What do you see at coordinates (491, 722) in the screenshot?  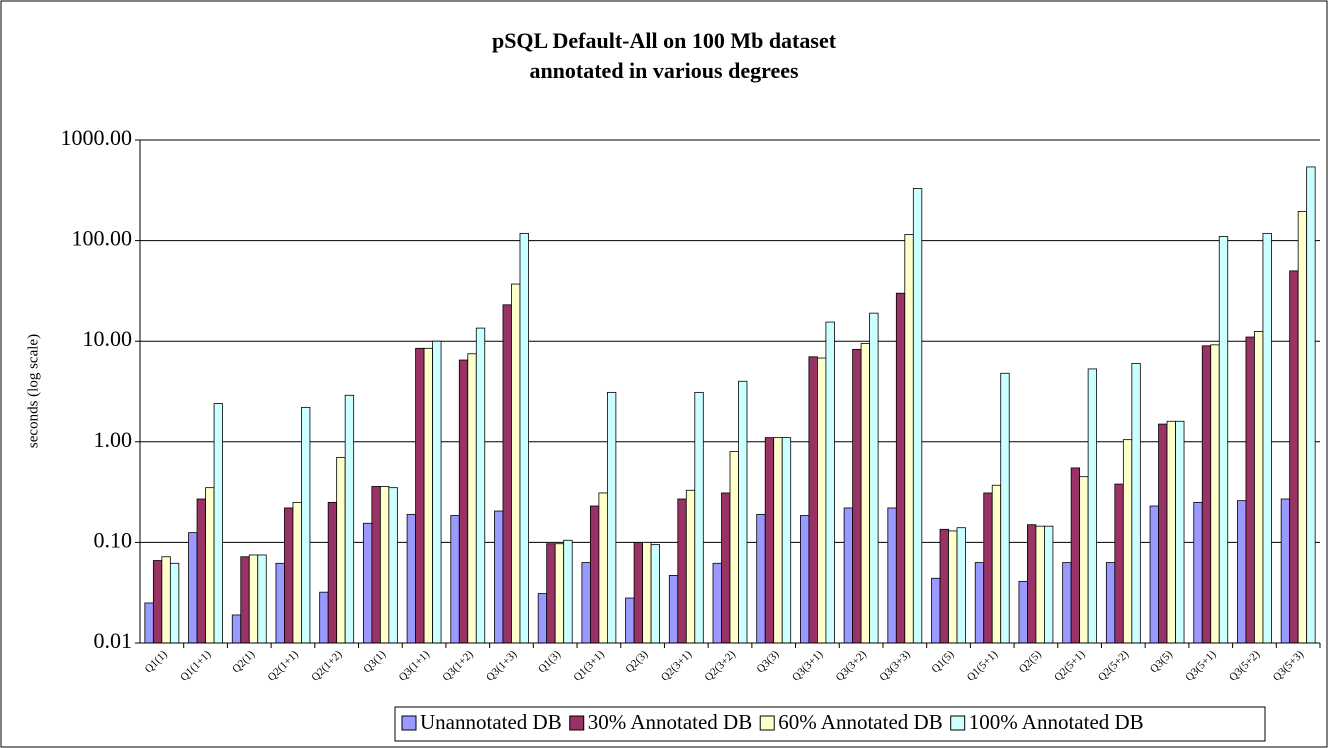 I see `legend-label: Unannotated DB` at bounding box center [491, 722].